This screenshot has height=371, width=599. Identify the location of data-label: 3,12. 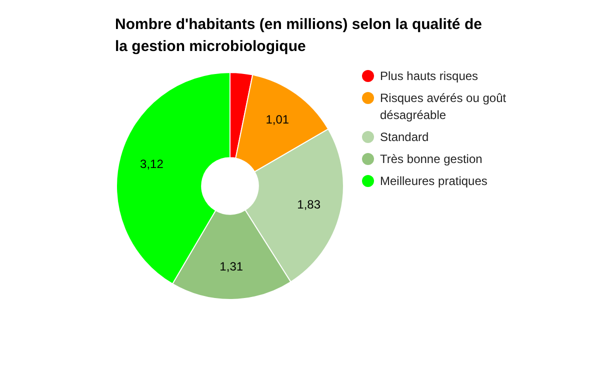
(152, 164).